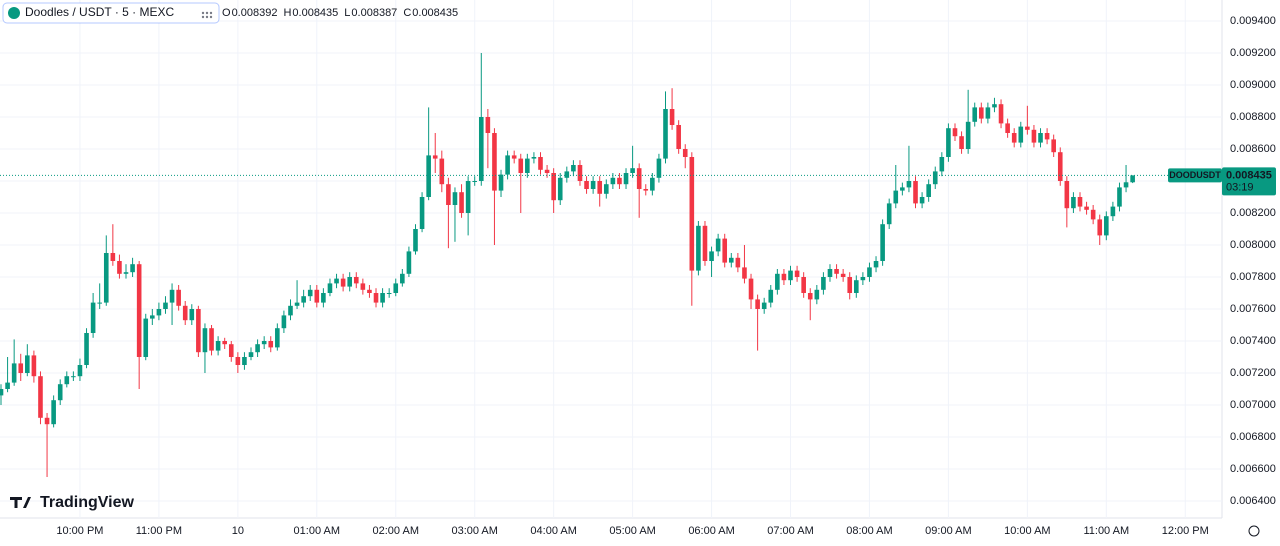  What do you see at coordinates (207, 15) in the screenshot?
I see `menu-dots` at bounding box center [207, 15].